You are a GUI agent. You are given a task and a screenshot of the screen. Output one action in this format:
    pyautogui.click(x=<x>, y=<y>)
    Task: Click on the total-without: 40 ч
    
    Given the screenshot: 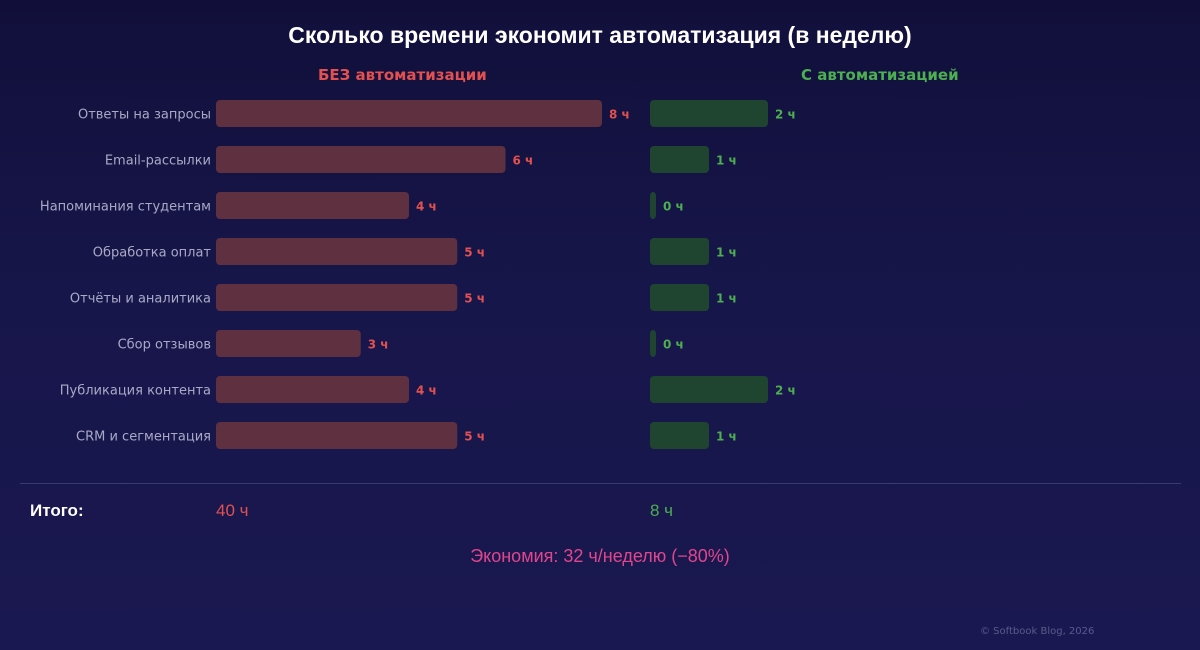 What is the action you would take?
    pyautogui.click(x=232, y=510)
    